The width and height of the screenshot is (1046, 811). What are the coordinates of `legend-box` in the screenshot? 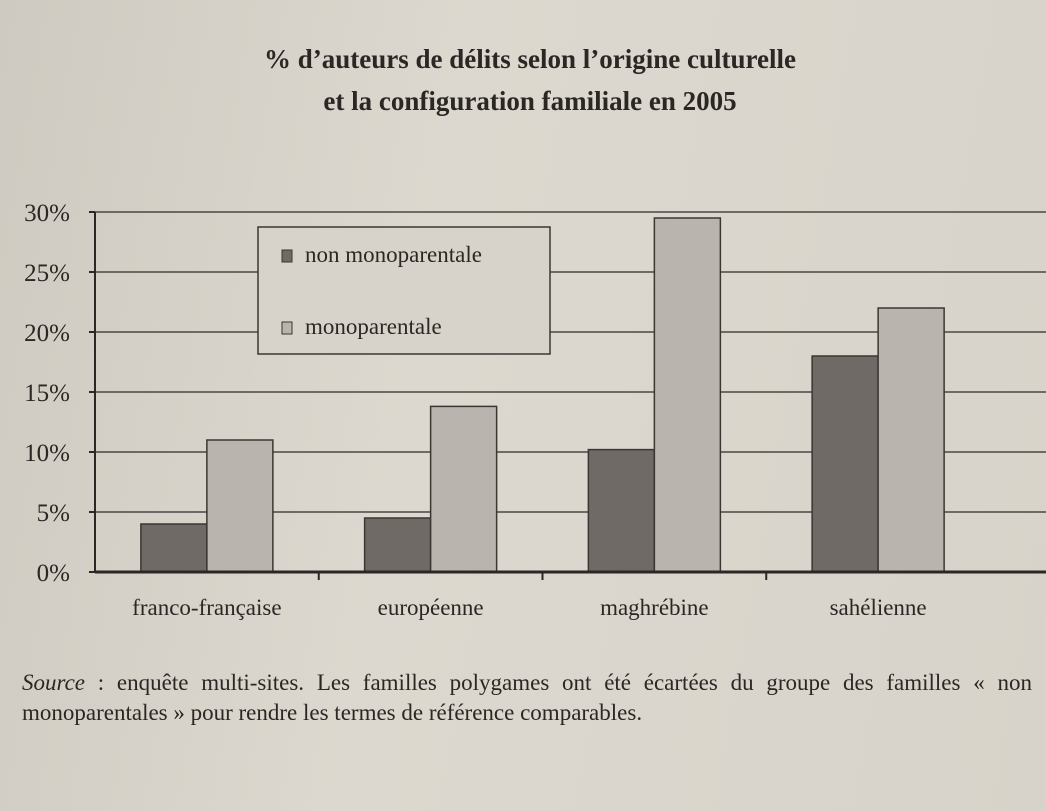 It's located at (404, 290).